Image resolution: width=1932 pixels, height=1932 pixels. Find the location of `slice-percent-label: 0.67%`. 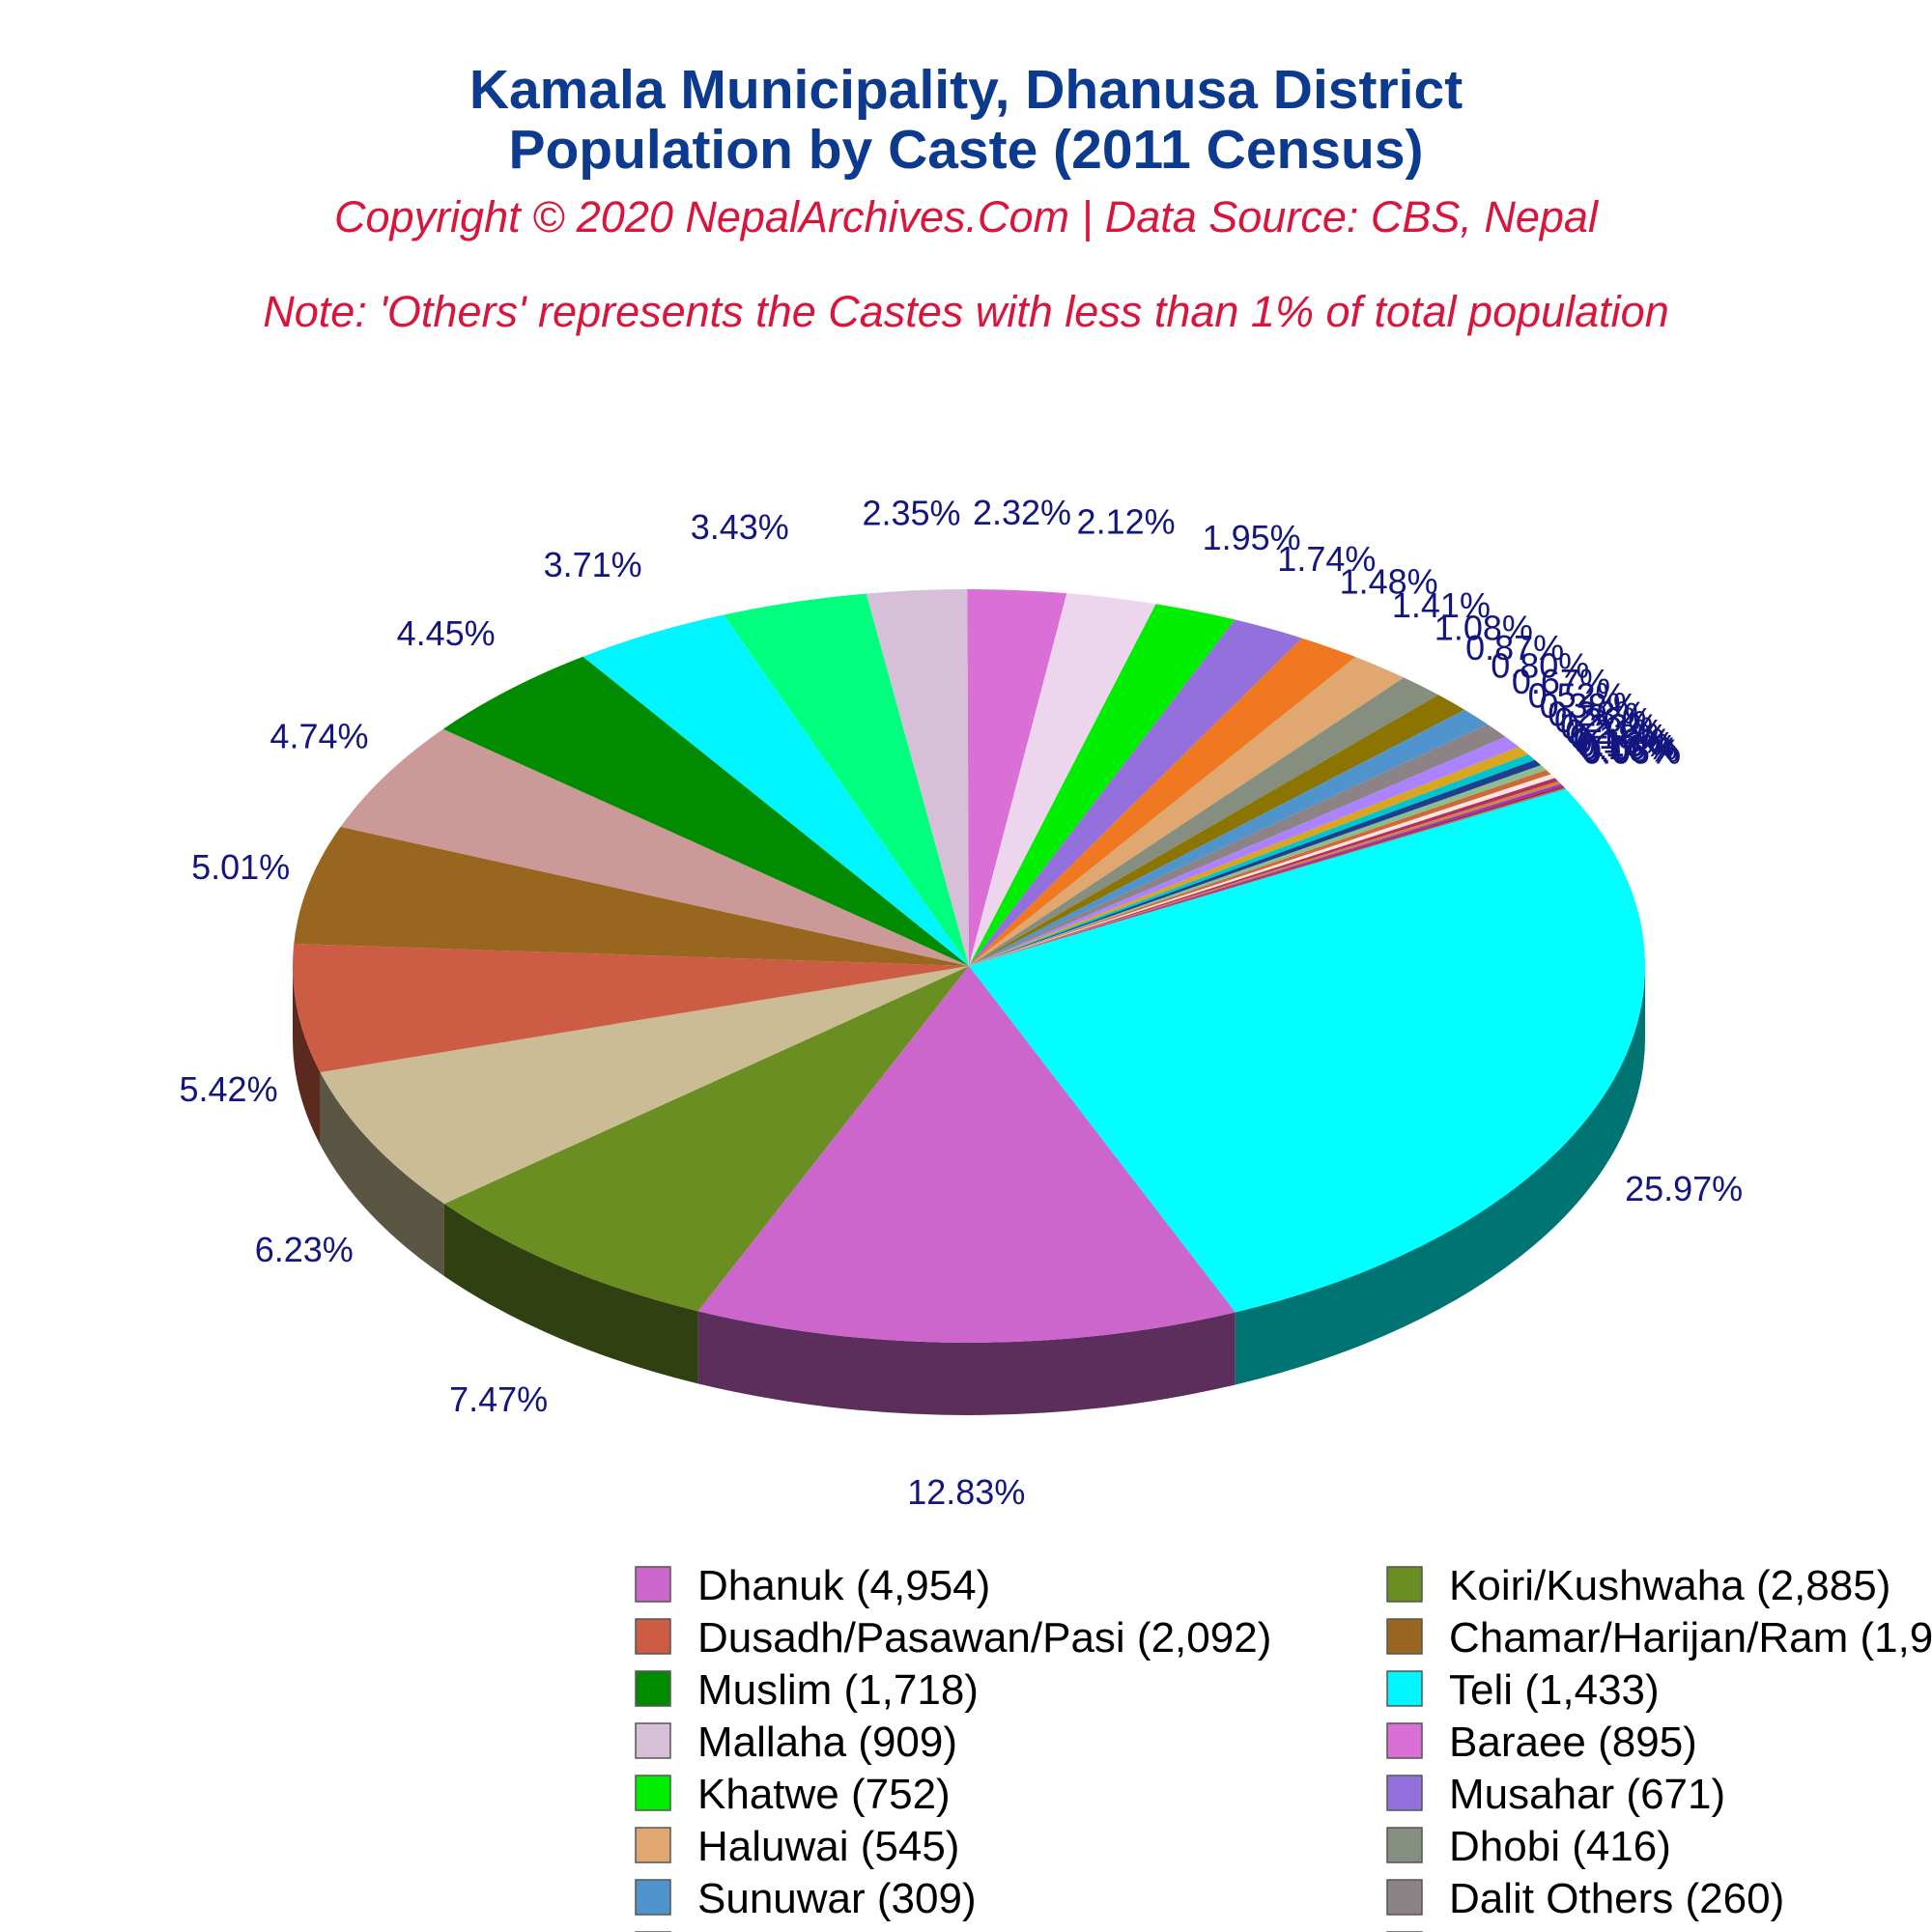

slice-percent-label: 0.67% is located at coordinates (1561, 681).